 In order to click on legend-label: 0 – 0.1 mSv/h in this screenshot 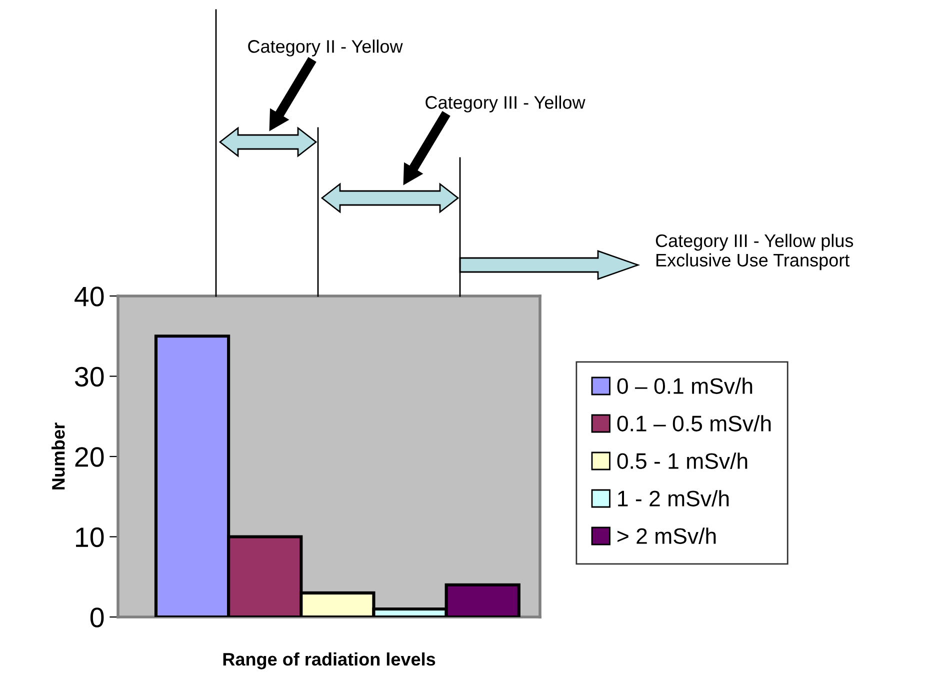, I will do `click(684, 386)`.